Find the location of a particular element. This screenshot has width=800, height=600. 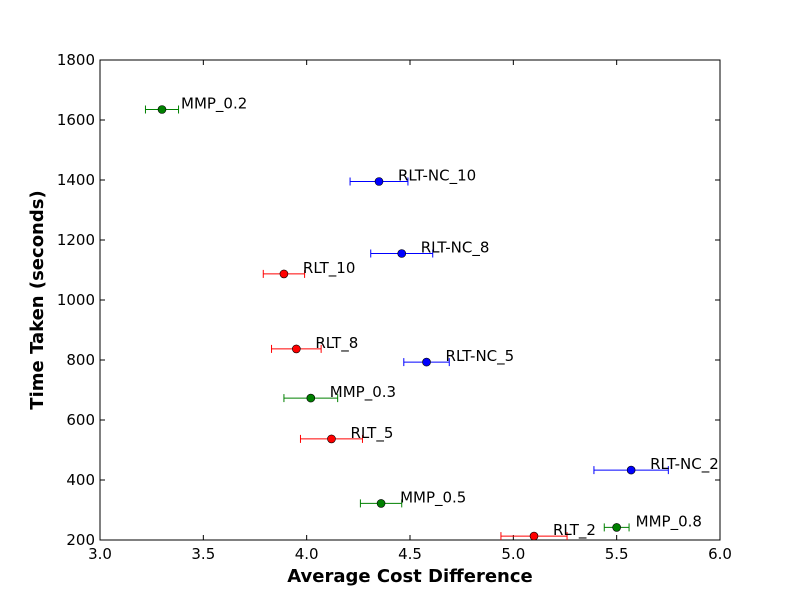

data-label: RLT_10 is located at coordinates (329, 268).